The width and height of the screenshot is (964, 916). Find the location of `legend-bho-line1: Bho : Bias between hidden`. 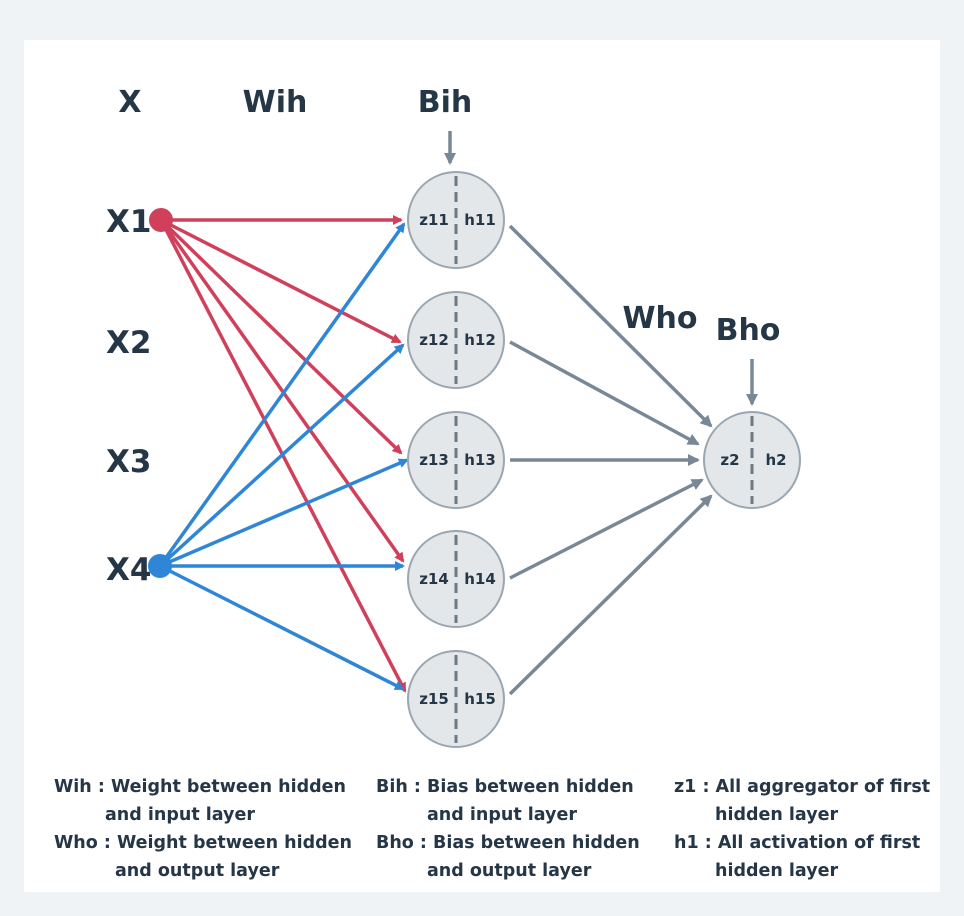

legend-bho-line1: Bho : Bias between hidden is located at coordinates (508, 843).